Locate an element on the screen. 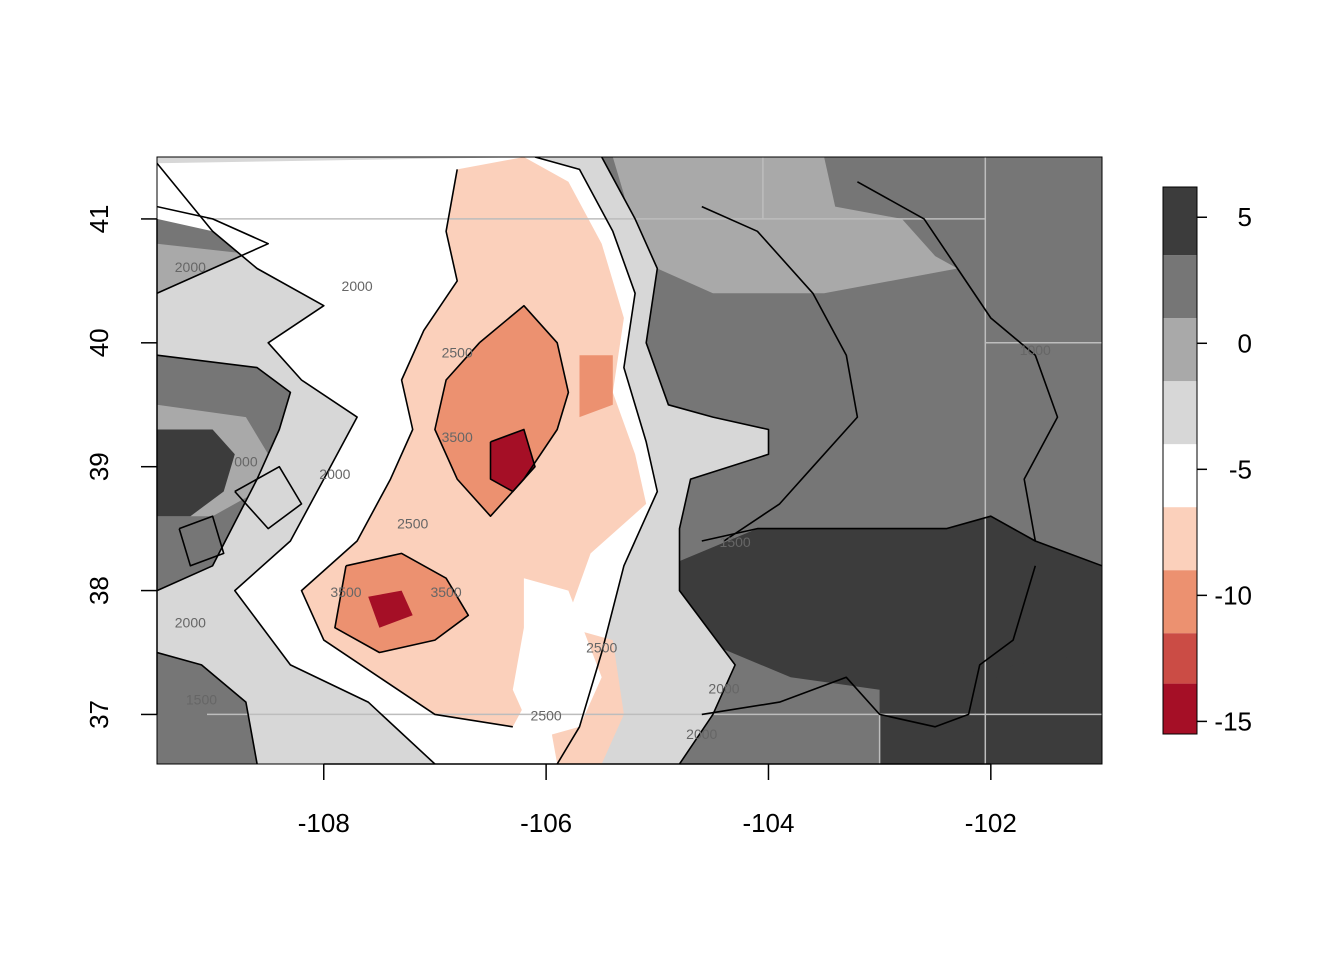 This screenshot has height=960, width=1344. colorbar-tick-label: -10 is located at coordinates (1233, 595).